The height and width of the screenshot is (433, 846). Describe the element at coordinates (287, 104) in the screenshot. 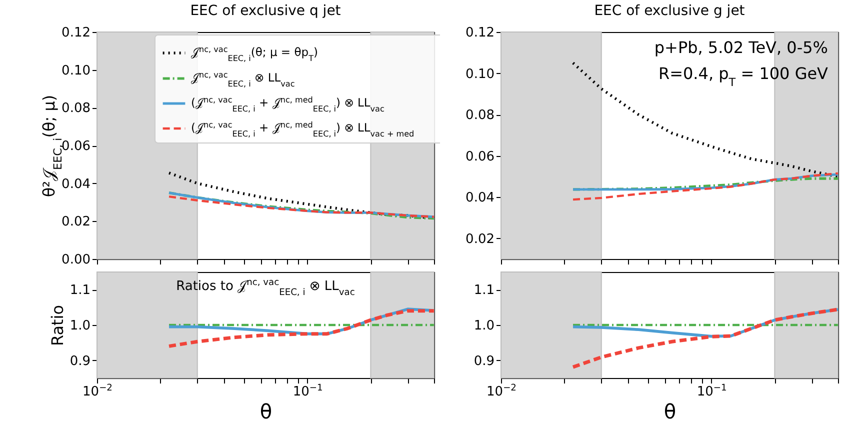

I see `legend-label: (𝒥$^{nc, vac}$$_{EEC, i}$ + 𝒥$^{nc, med}$$_{EEC, i}$) ⊗ LL$_{vac}$` at that location.